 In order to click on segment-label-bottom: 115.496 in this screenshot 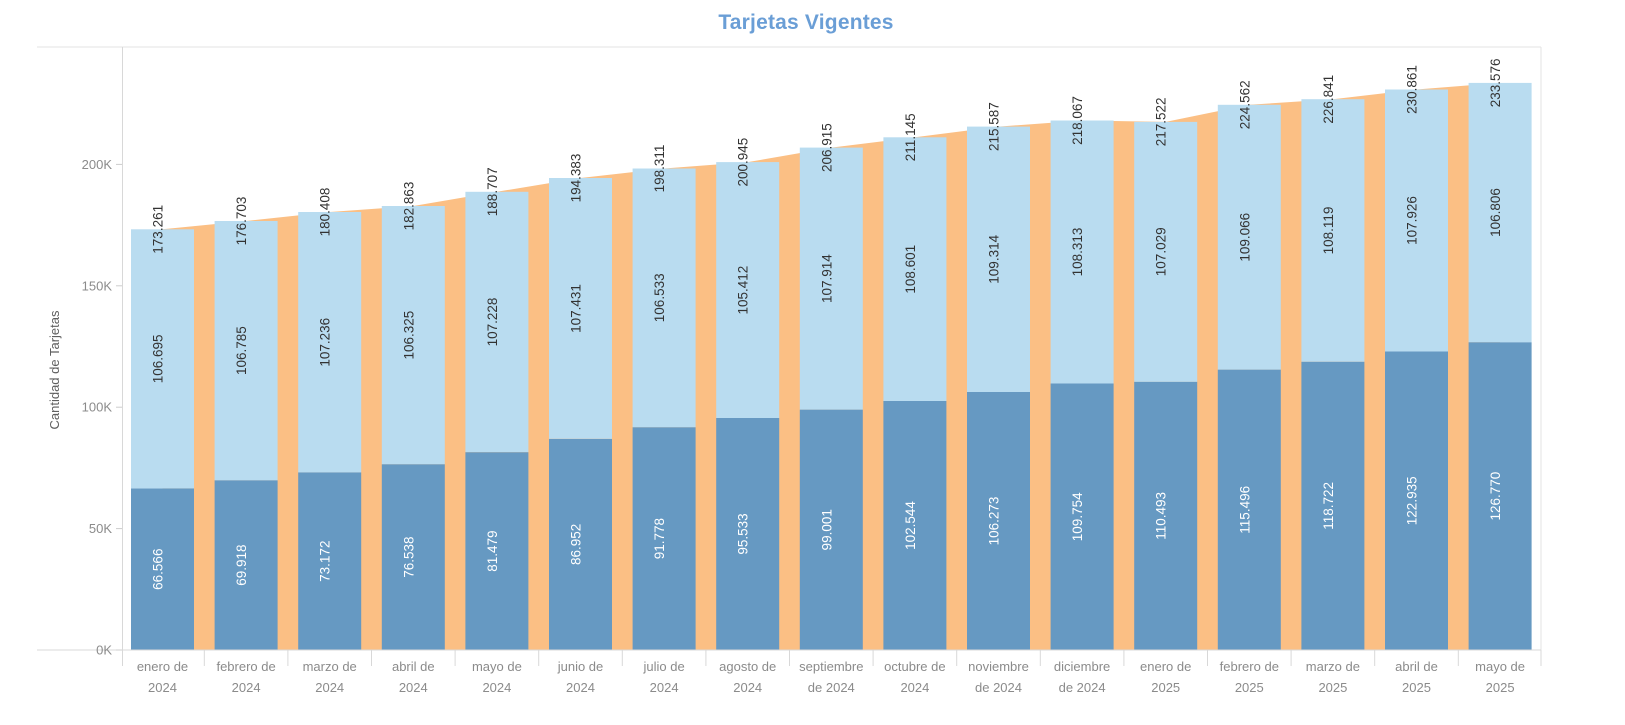, I will do `click(1244, 510)`.